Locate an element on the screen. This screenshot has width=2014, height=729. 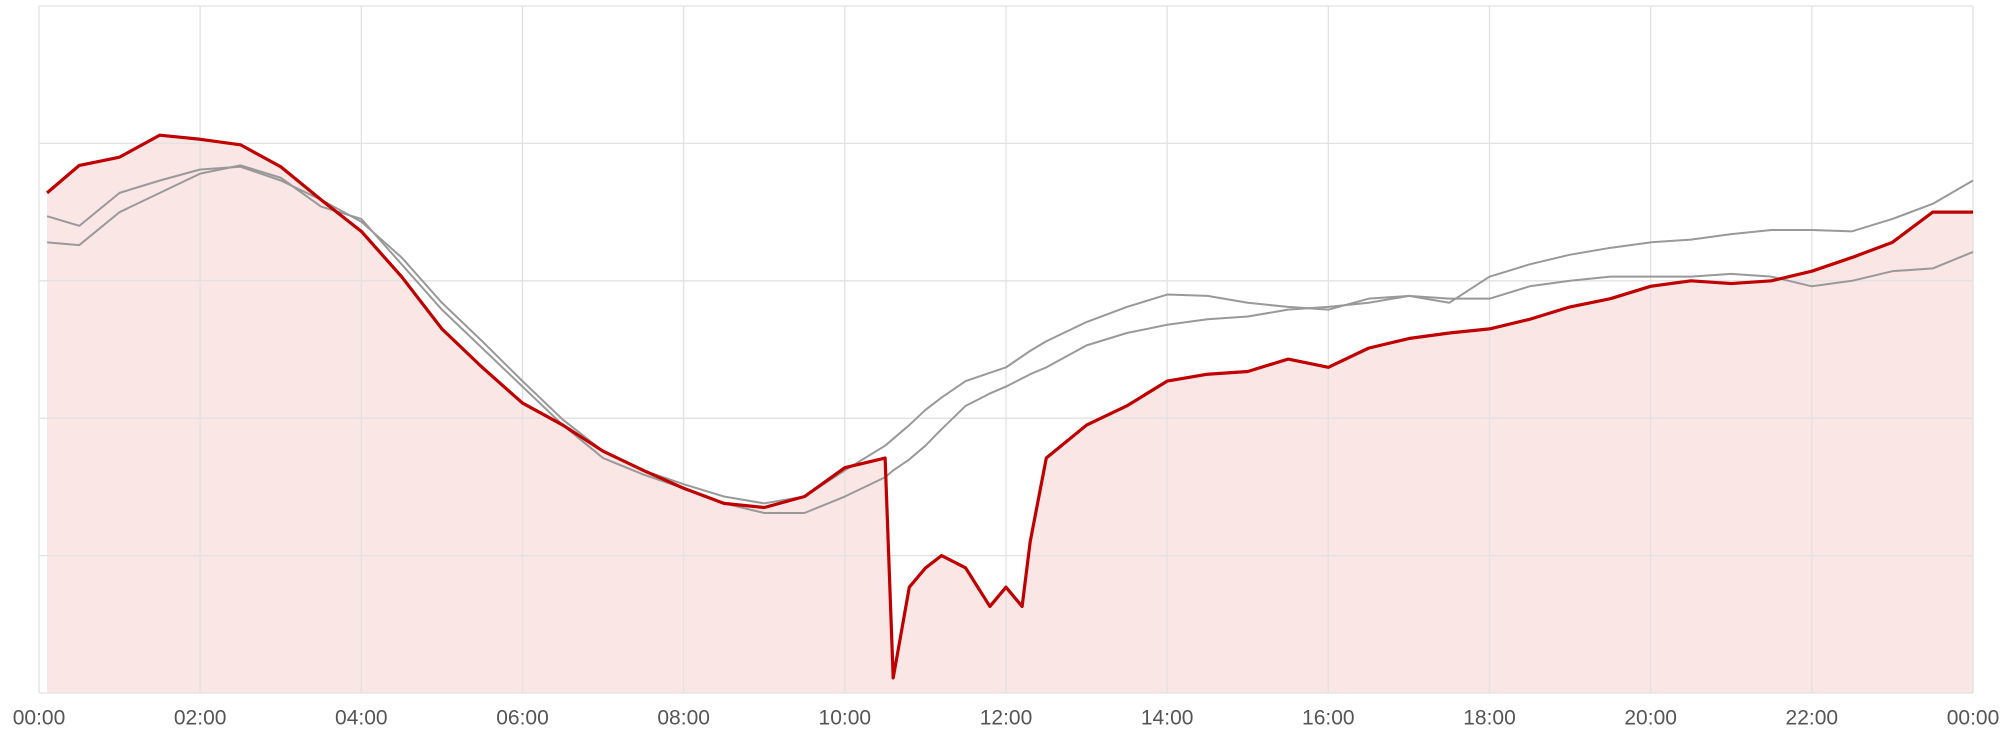
x-tick-label: 06:00 is located at coordinates (522, 718).